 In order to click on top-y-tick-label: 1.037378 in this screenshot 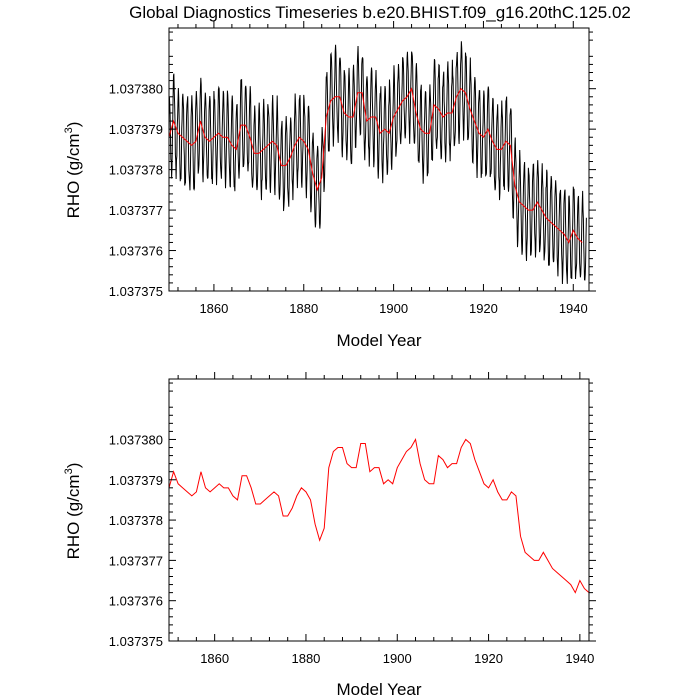, I will do `click(136, 170)`.